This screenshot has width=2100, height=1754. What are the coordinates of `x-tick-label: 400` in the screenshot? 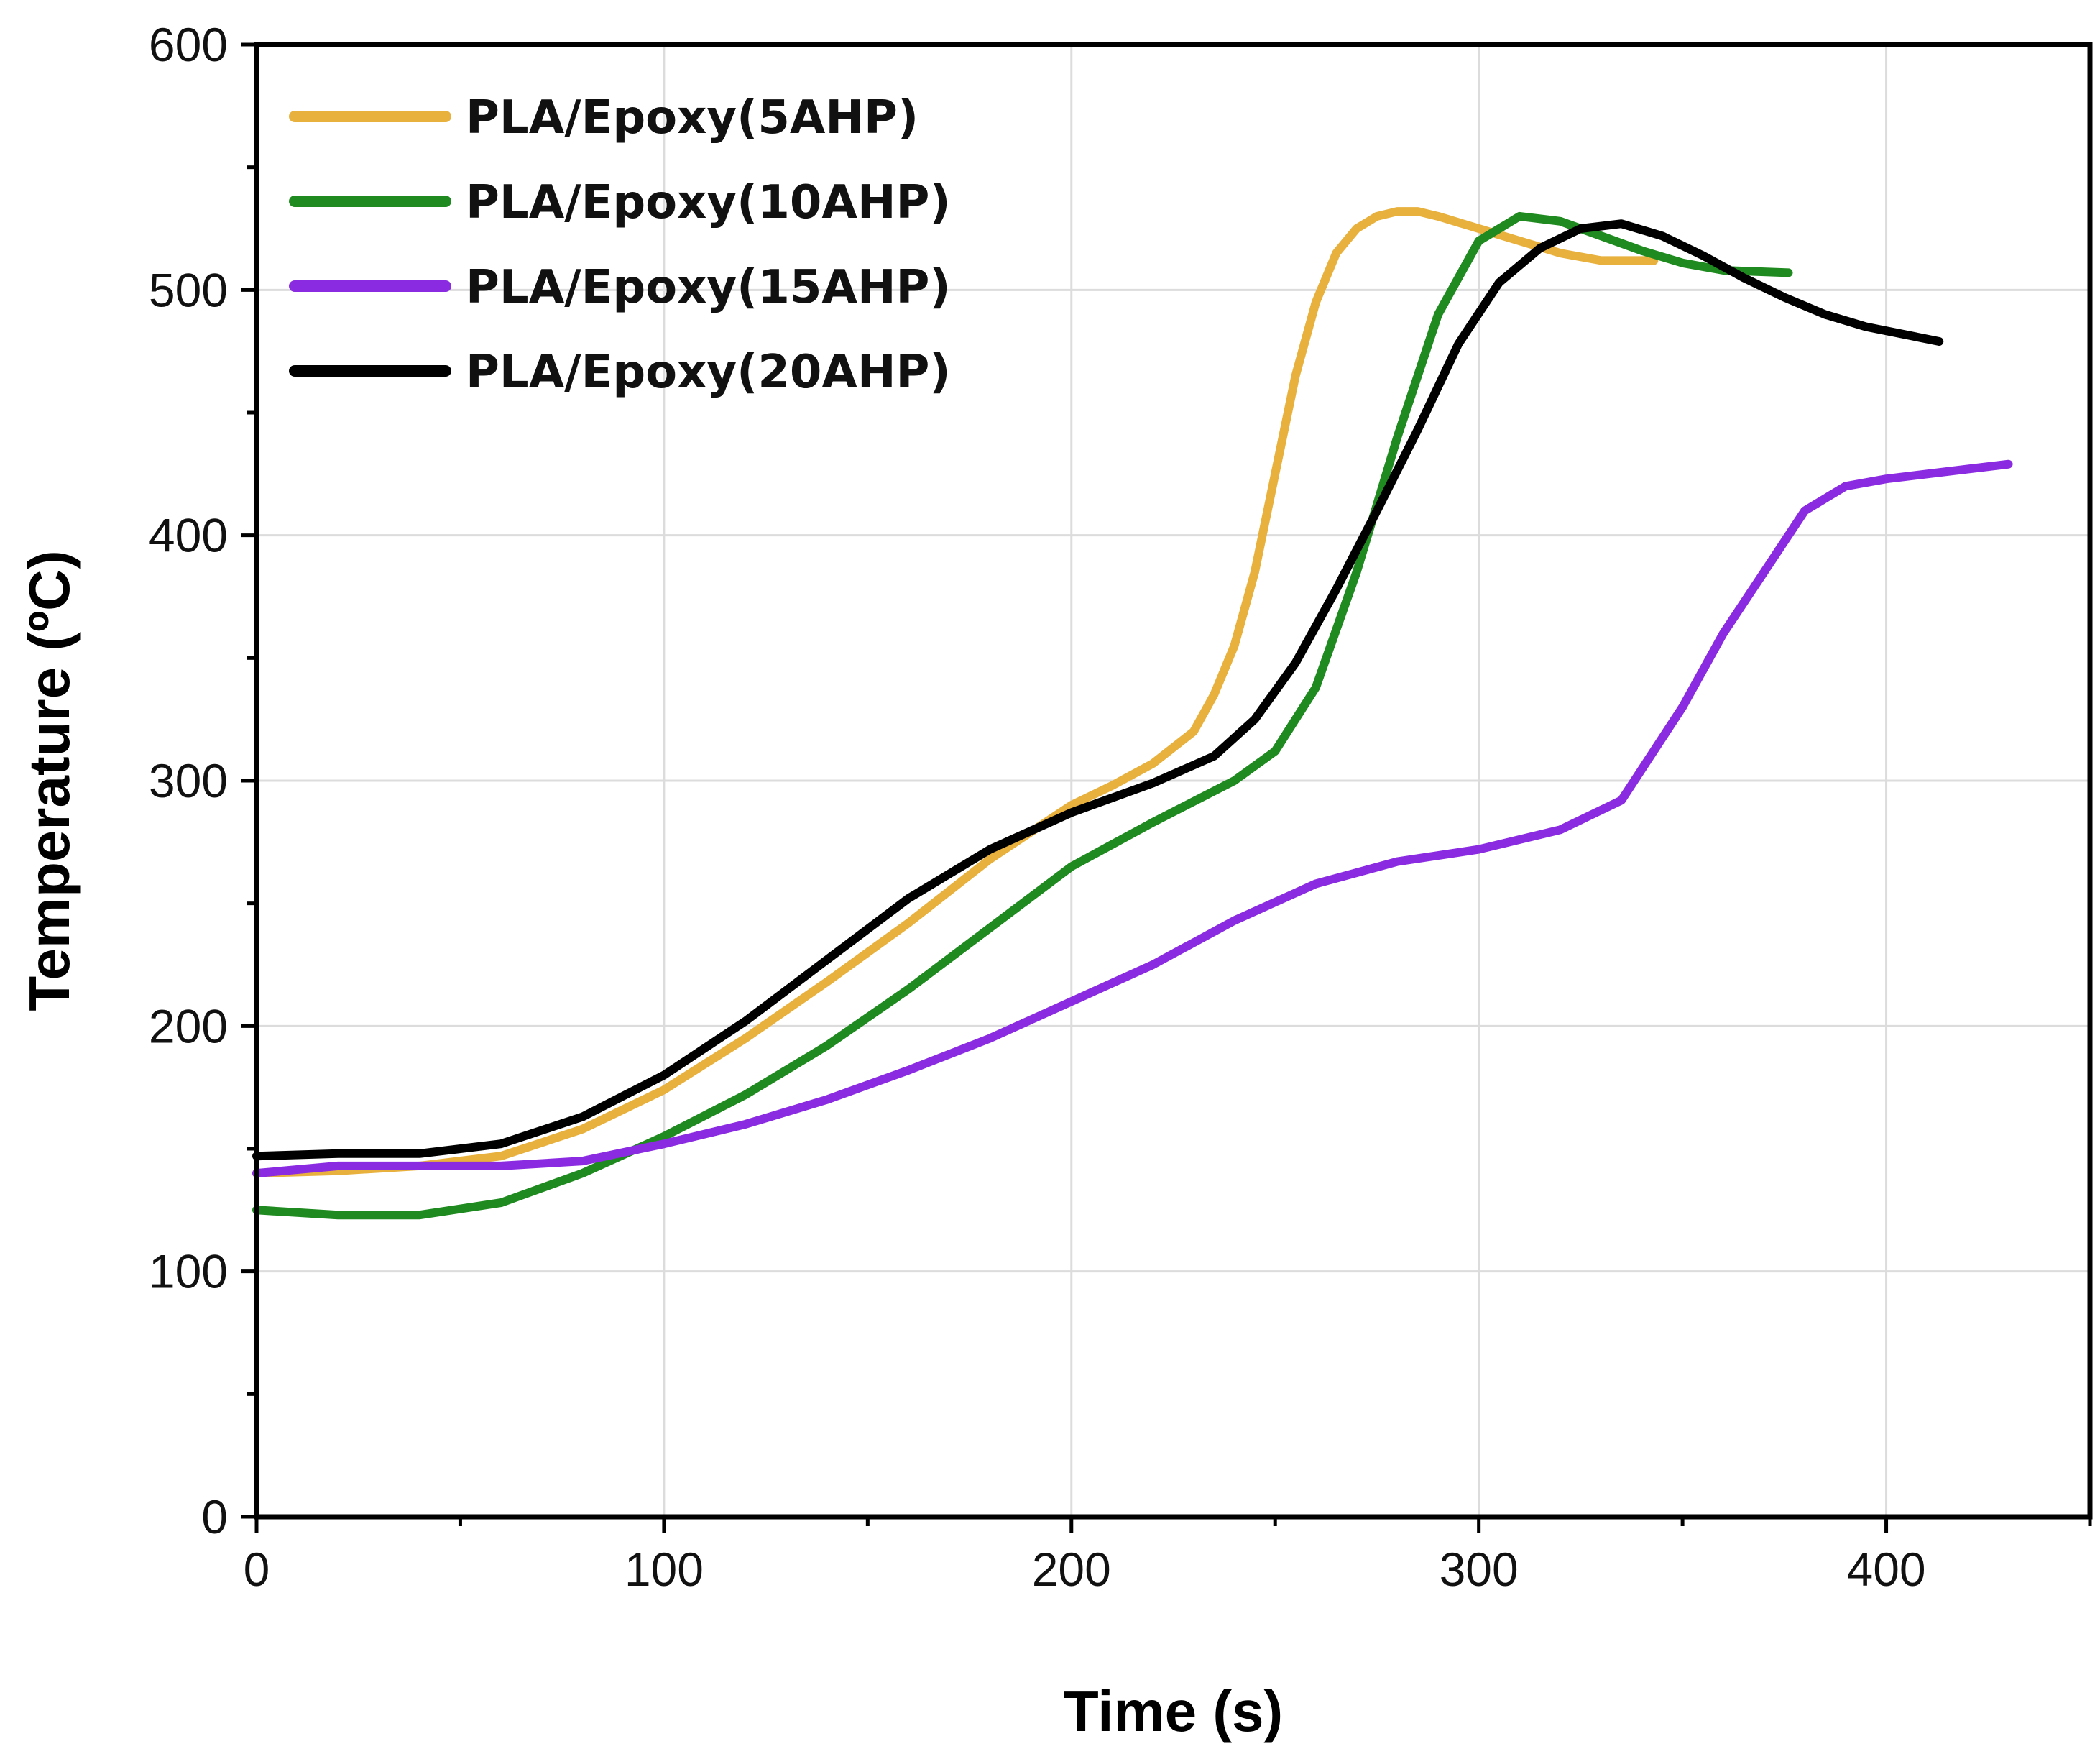 It's located at (1886, 1570).